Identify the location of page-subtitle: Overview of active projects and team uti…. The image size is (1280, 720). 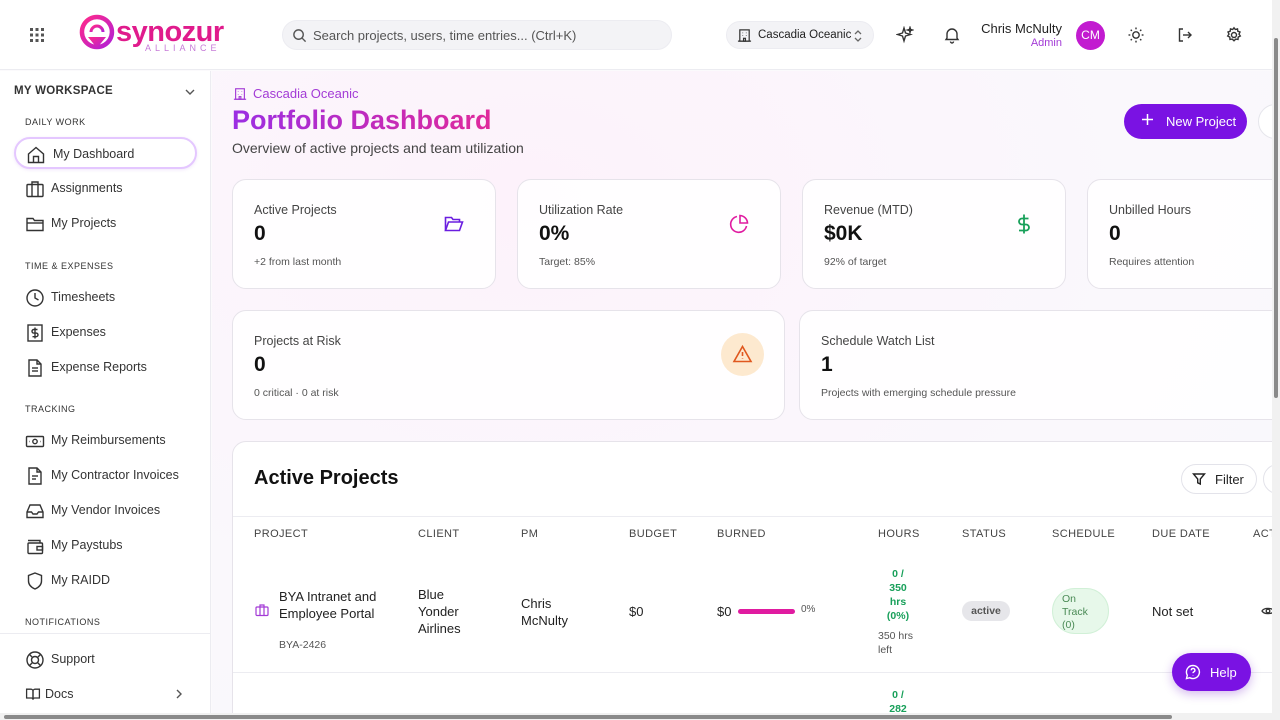
(378, 148).